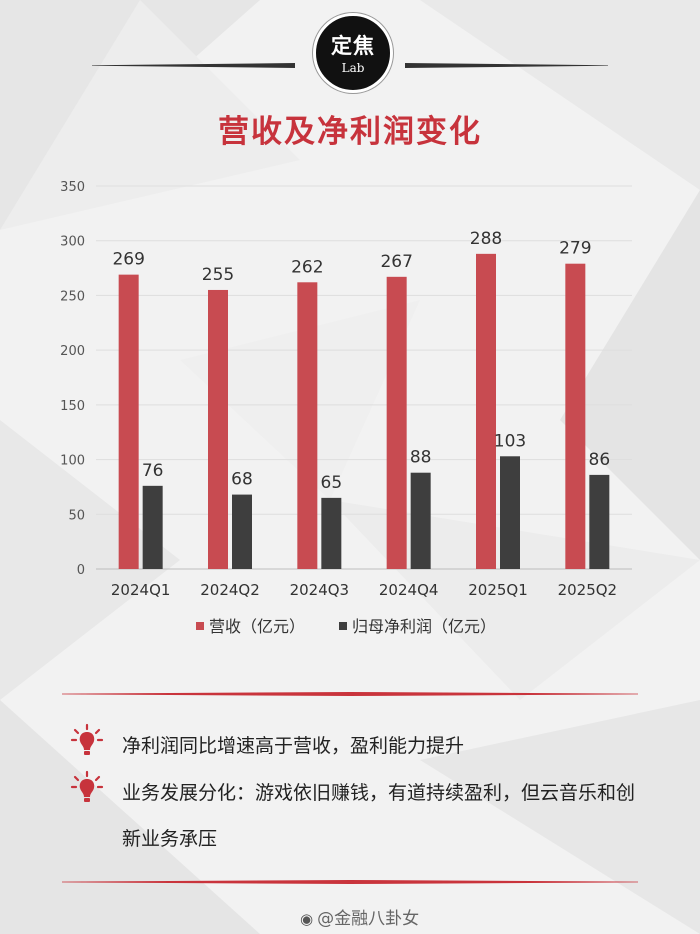 This screenshot has height=934, width=700. Describe the element at coordinates (72, 296) in the screenshot. I see `y-tick-label: 250` at that location.